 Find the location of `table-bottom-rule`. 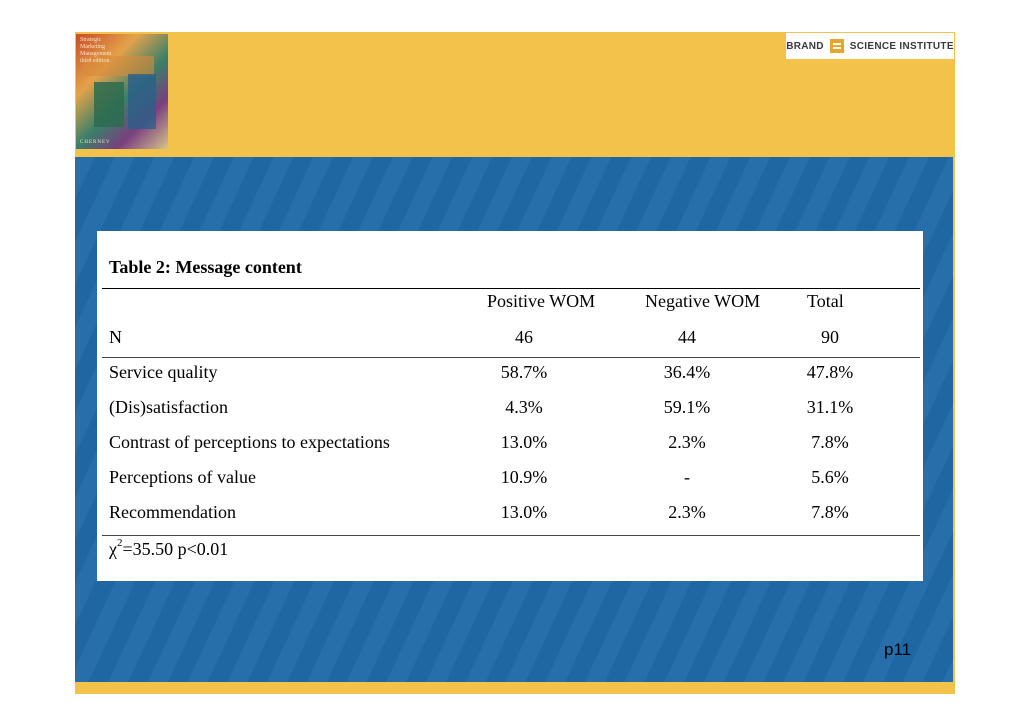

table-bottom-rule is located at coordinates (511, 535).